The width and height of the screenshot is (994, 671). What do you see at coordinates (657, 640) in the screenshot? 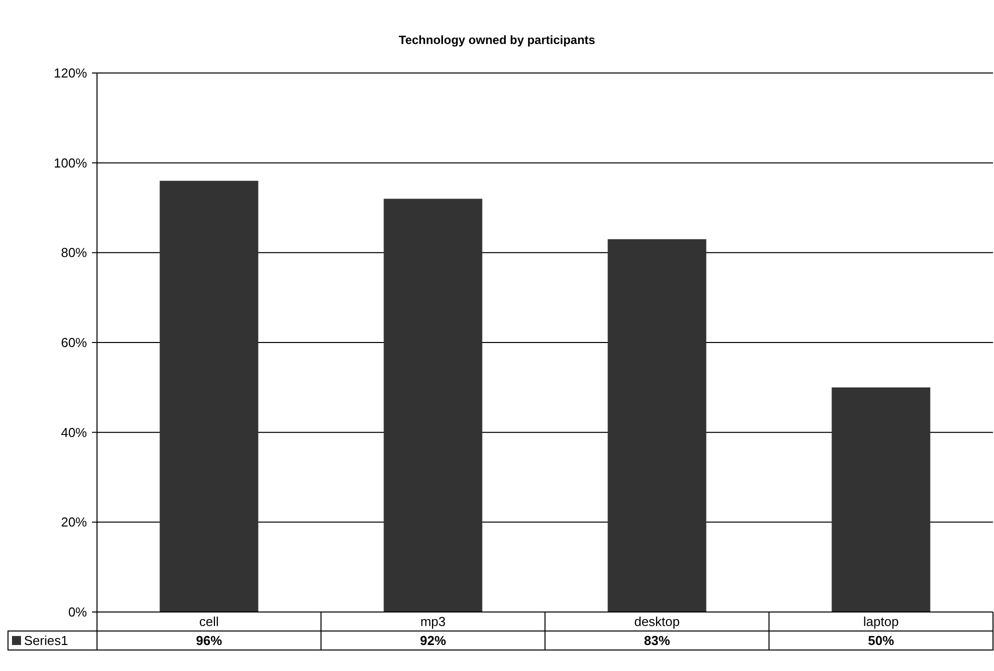
I see `data-label: 83%` at bounding box center [657, 640].